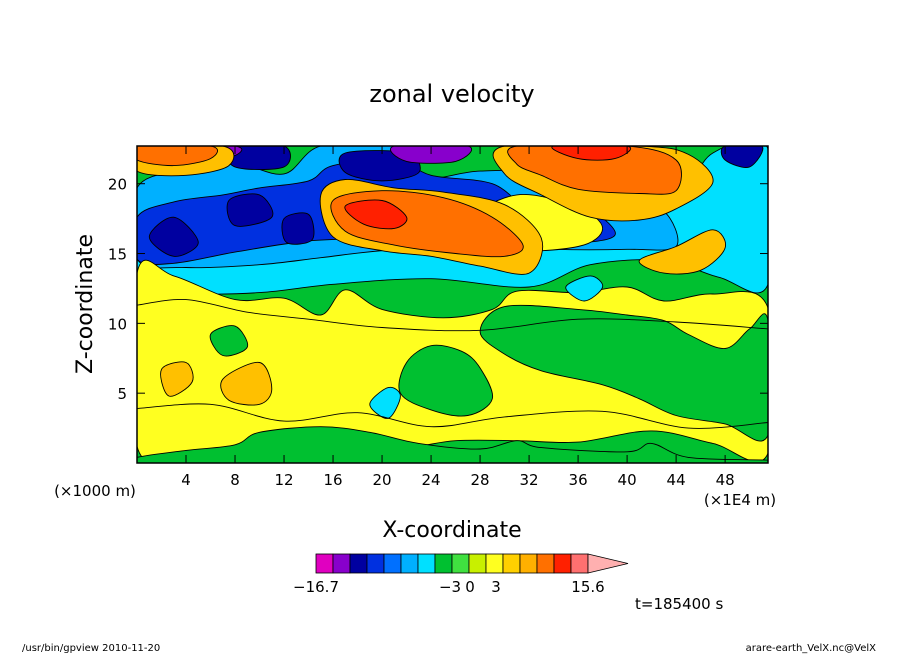  Describe the element at coordinates (480, 480) in the screenshot. I see `x-tick-label: 28` at that location.